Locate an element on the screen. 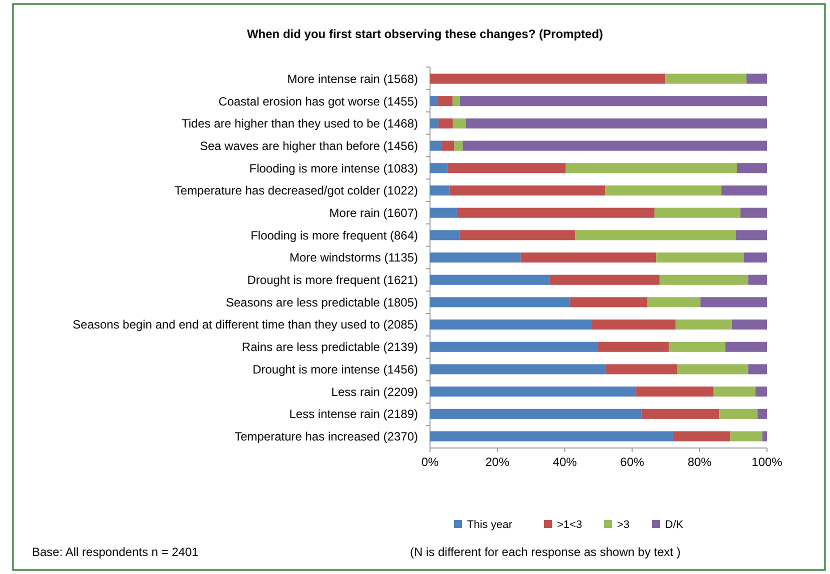 The width and height of the screenshot is (830, 574). y-tick-label: Temperature has decreased/got colder (1022) is located at coordinates (296, 191).